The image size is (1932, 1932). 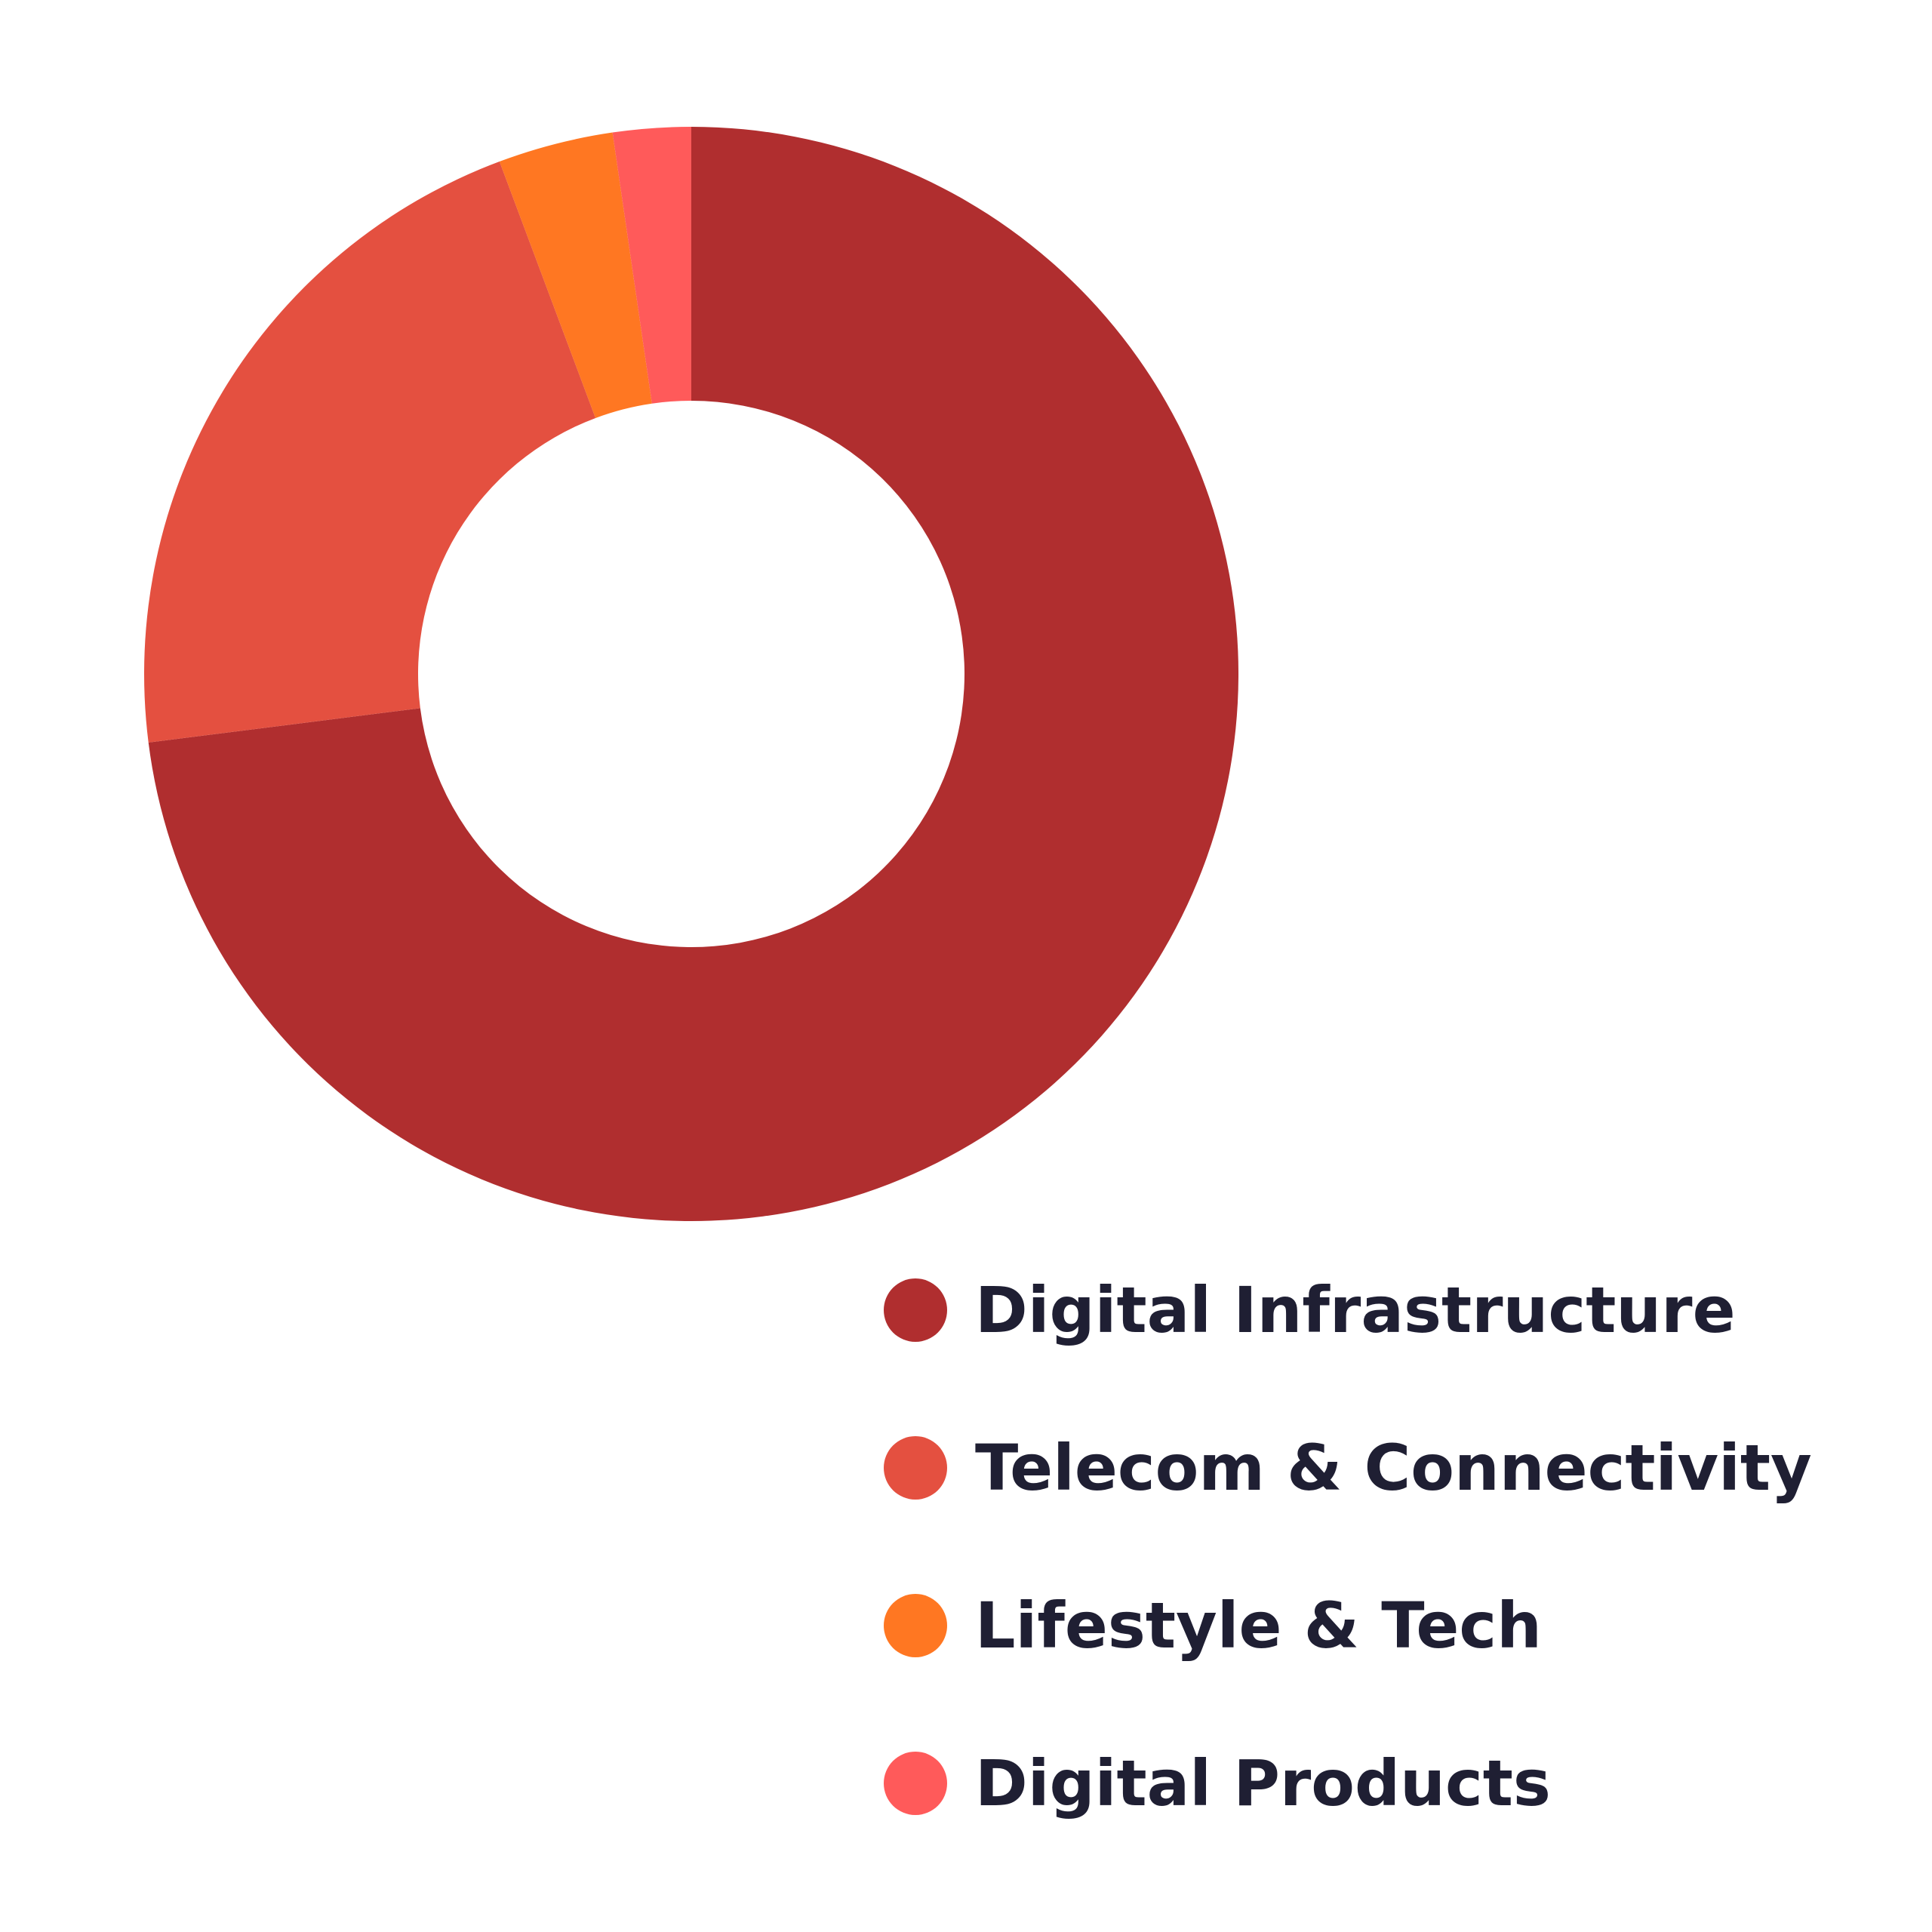 What do you see at coordinates (915, 1468) in the screenshot?
I see `legend-swatch-telecom-connectivity` at bounding box center [915, 1468].